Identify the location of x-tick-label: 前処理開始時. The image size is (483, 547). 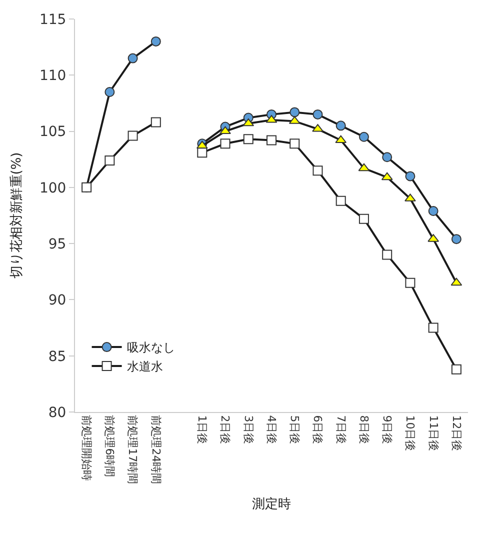
(86, 448).